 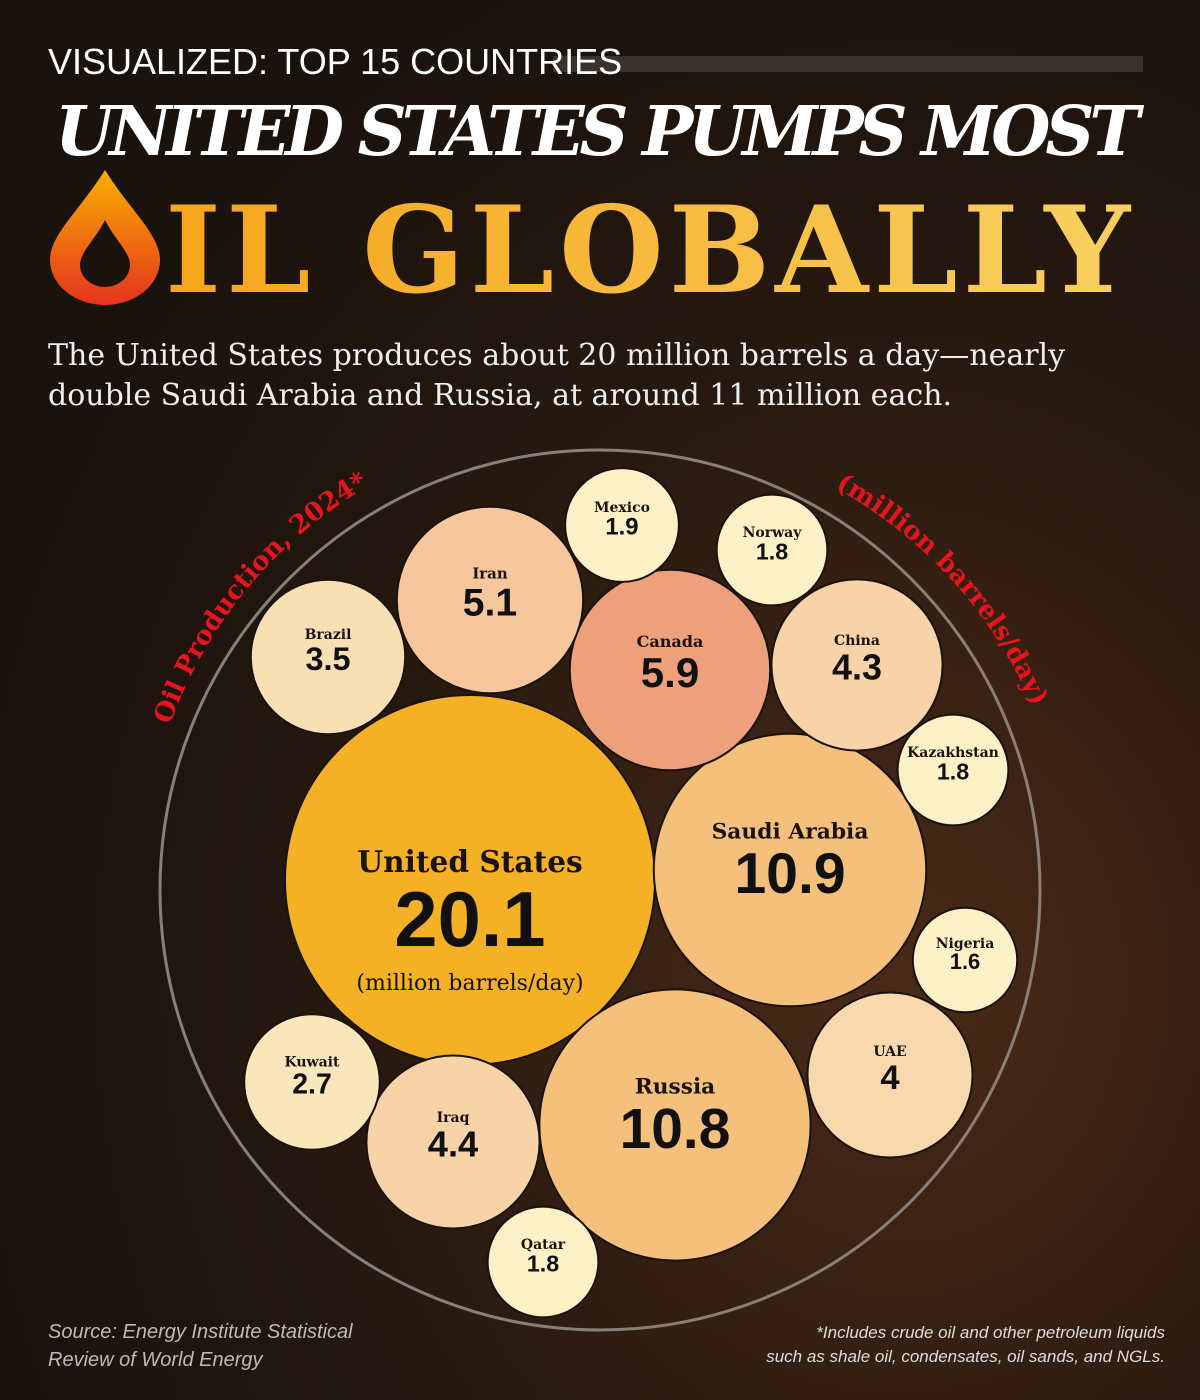 I want to click on source: Review of World Energy, so click(x=156, y=1360).